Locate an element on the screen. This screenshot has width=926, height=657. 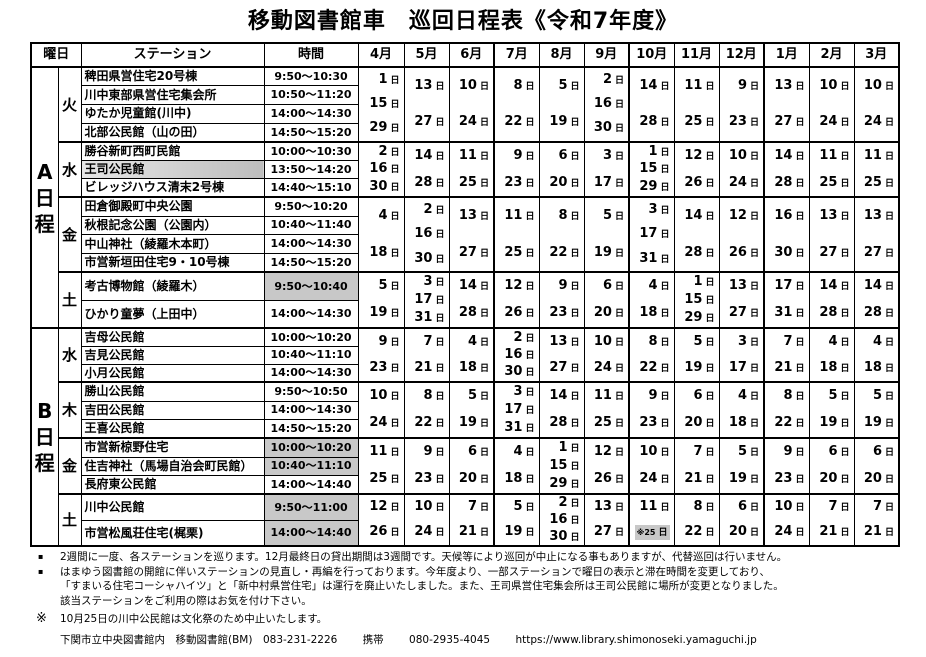
visit-date: 20 日 is located at coordinates (609, 313).